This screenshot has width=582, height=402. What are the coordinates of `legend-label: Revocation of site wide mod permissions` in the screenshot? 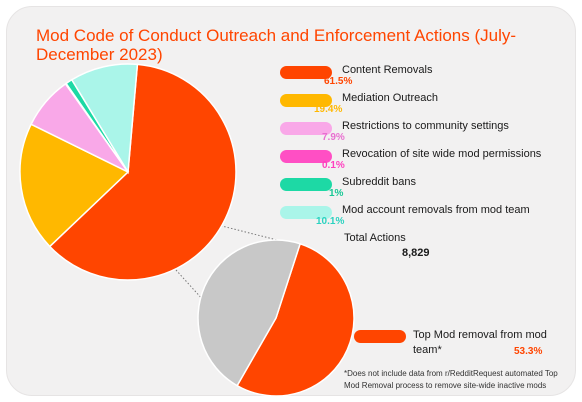 It's located at (442, 154).